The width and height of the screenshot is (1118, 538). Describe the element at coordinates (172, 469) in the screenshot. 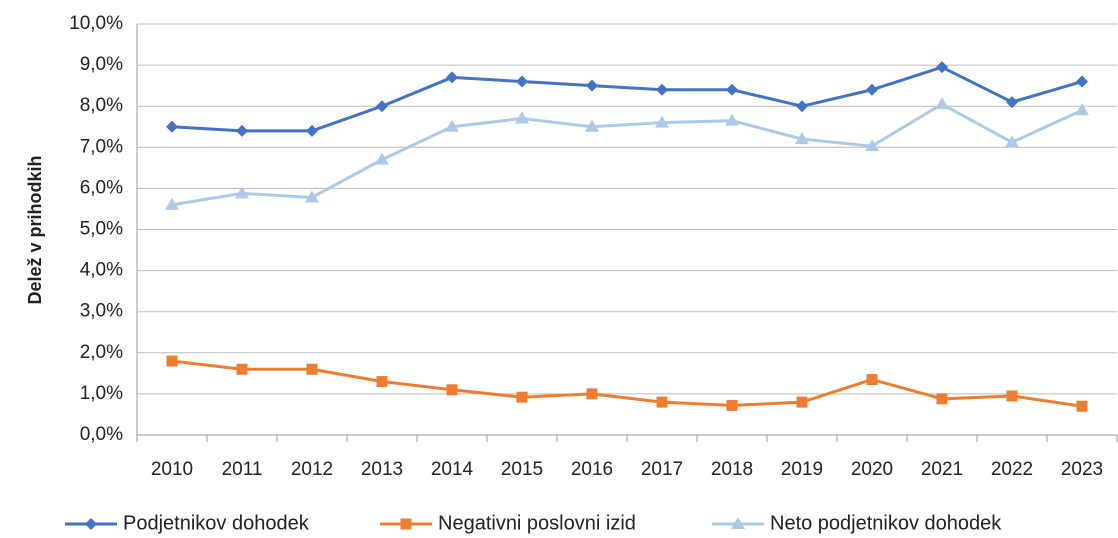

I see `x-tick-label: 2010` at that location.